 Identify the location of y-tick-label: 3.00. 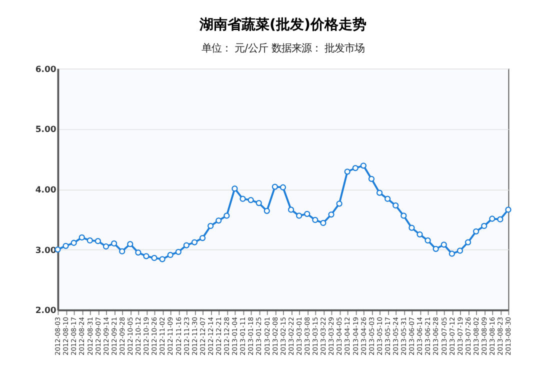
(45, 251).